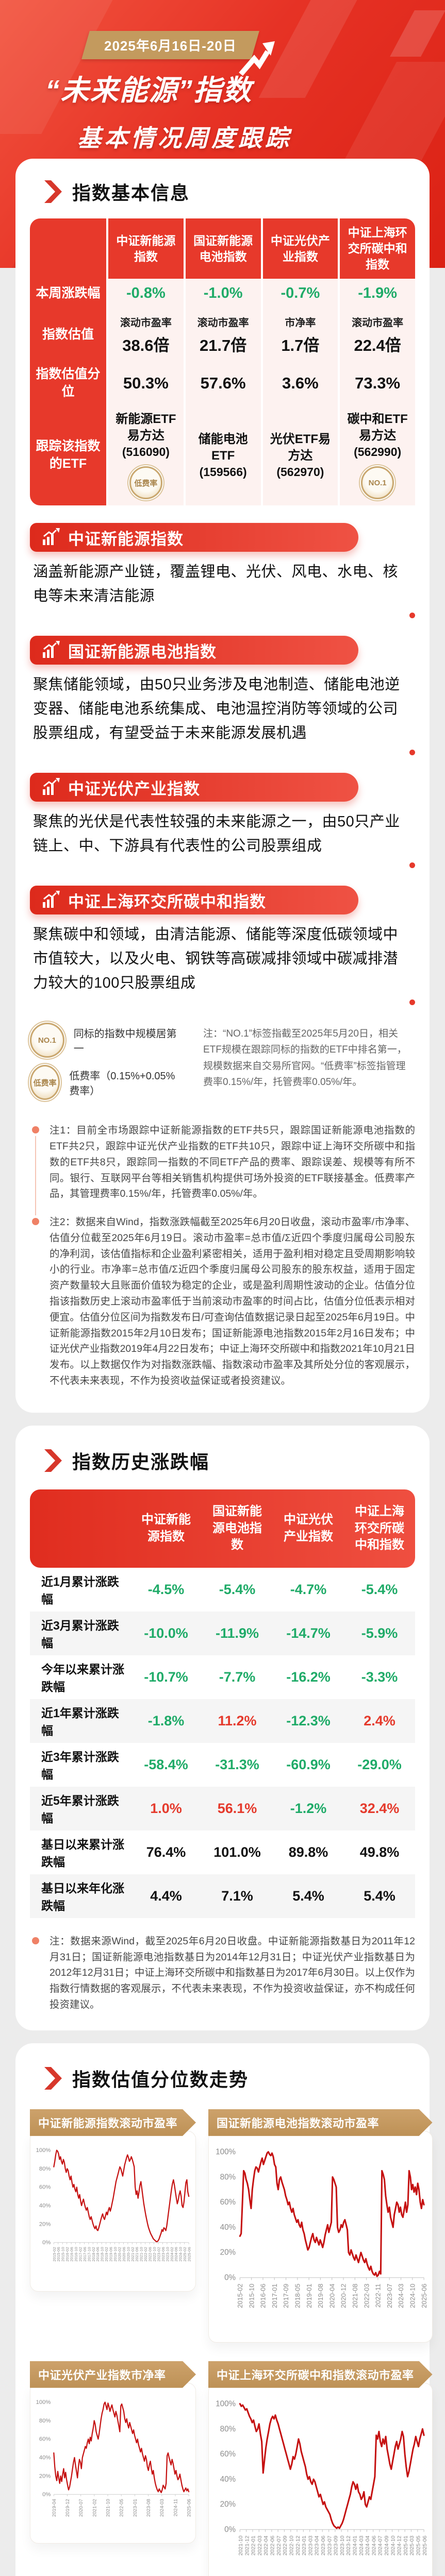 The height and width of the screenshot is (2576, 445). What do you see at coordinates (393, 2545) in the screenshot?
I see `x-axis-tick-label: 2024-10` at bounding box center [393, 2545].